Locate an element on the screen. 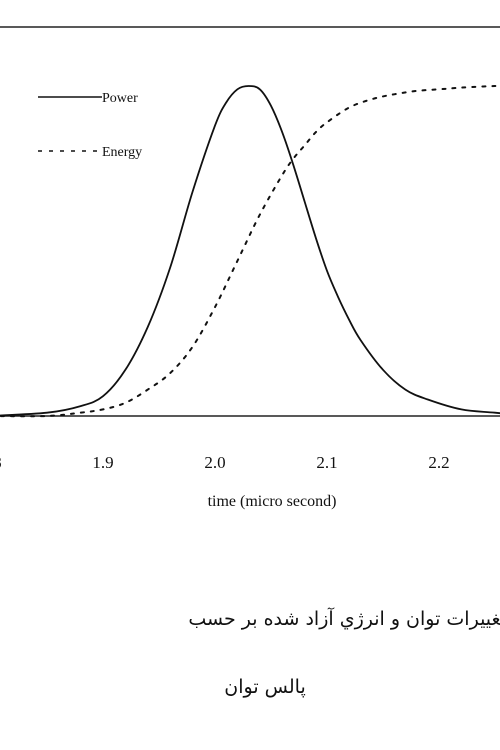 The width and height of the screenshot is (500, 750). legend-power-label: Power is located at coordinates (120, 98).